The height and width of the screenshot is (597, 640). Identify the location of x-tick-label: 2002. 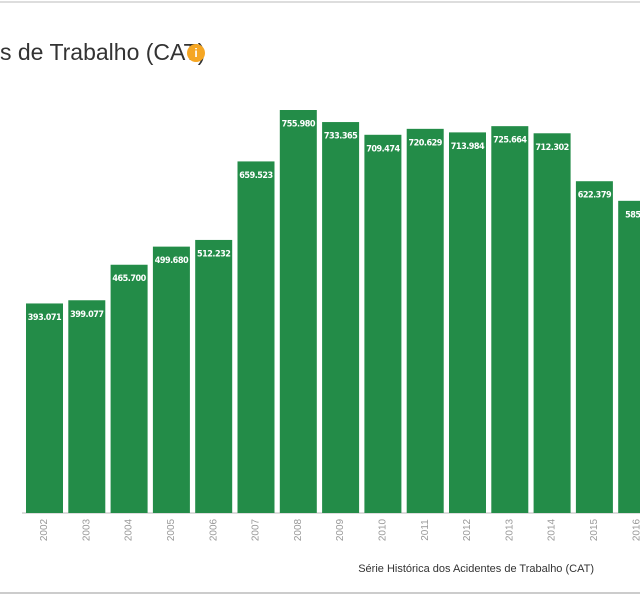
(44, 529).